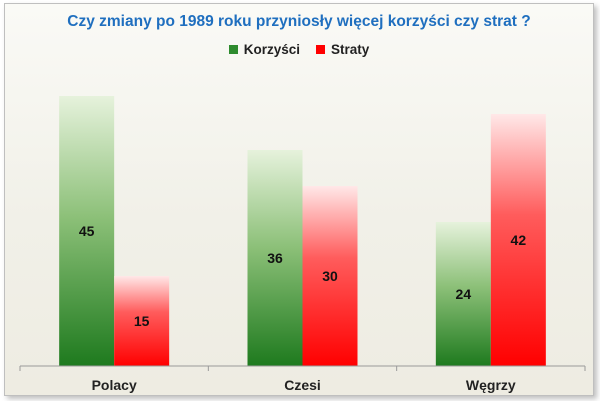 The width and height of the screenshot is (600, 401). I want to click on data-label-straty: 42, so click(519, 240).